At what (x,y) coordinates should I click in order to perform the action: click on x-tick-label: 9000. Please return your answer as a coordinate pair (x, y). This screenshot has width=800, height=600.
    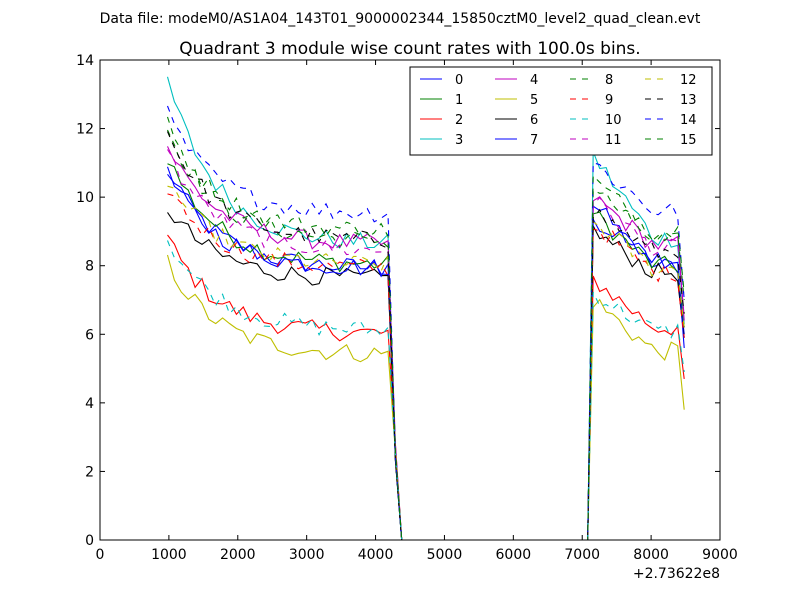
    Looking at the image, I should click on (720, 555).